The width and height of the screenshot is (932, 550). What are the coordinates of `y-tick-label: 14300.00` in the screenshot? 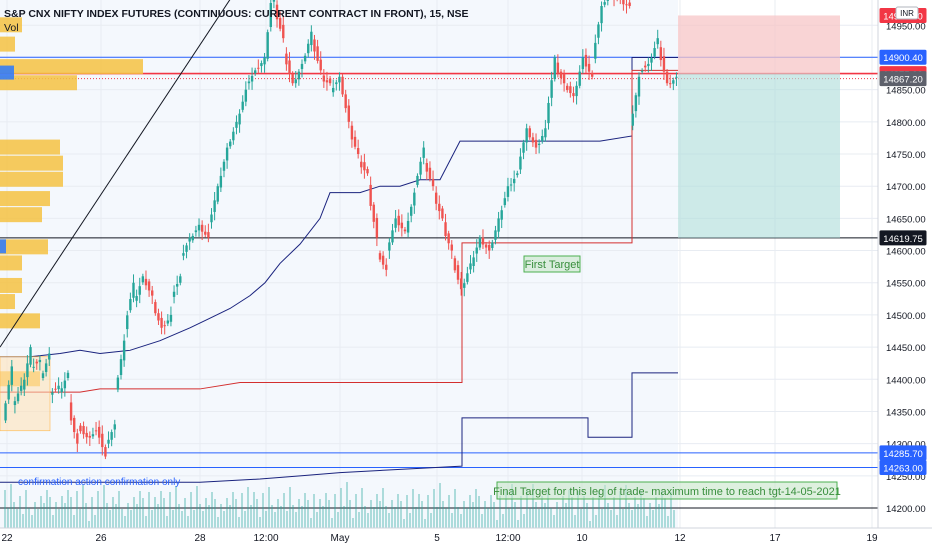 It's located at (906, 445).